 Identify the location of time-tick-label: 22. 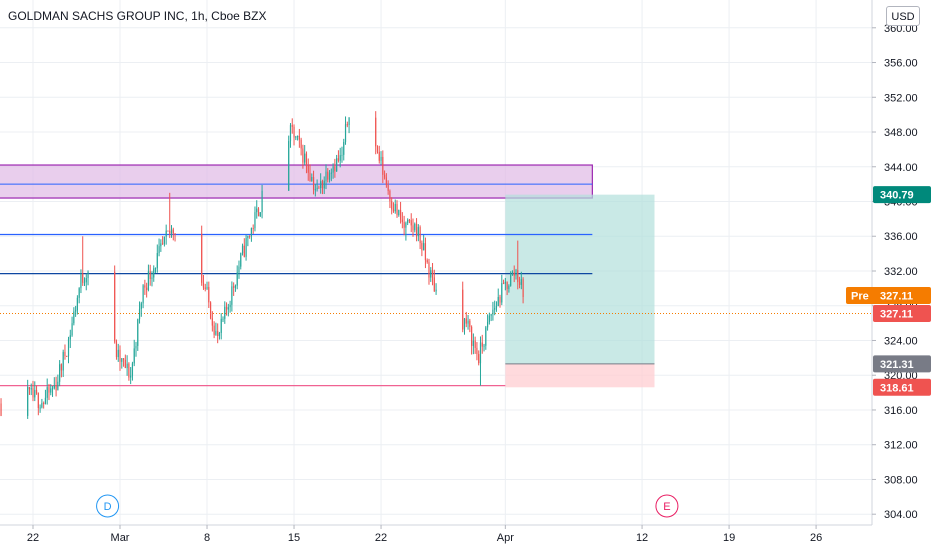
(381, 538).